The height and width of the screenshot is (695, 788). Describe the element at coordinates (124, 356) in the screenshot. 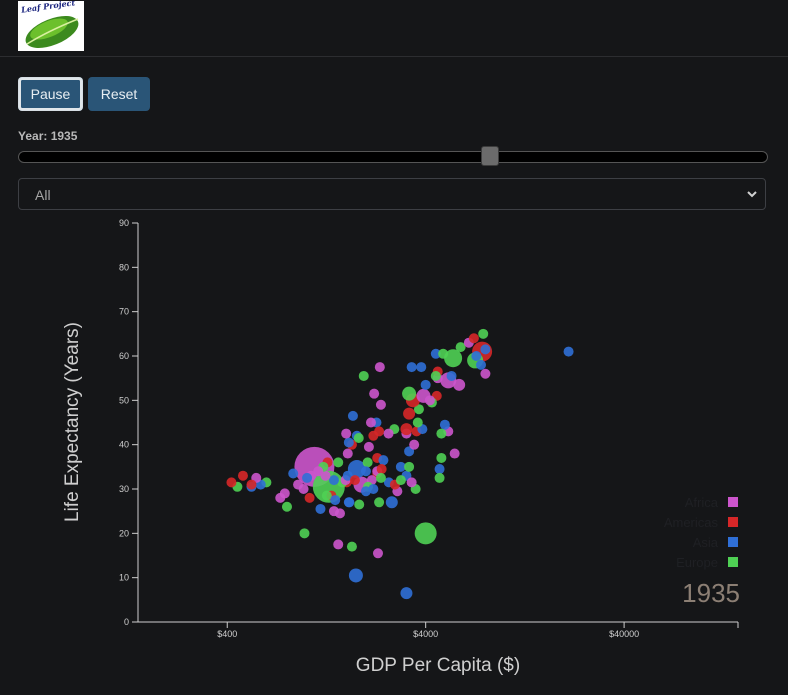

I see `y-tick-label: 60` at that location.